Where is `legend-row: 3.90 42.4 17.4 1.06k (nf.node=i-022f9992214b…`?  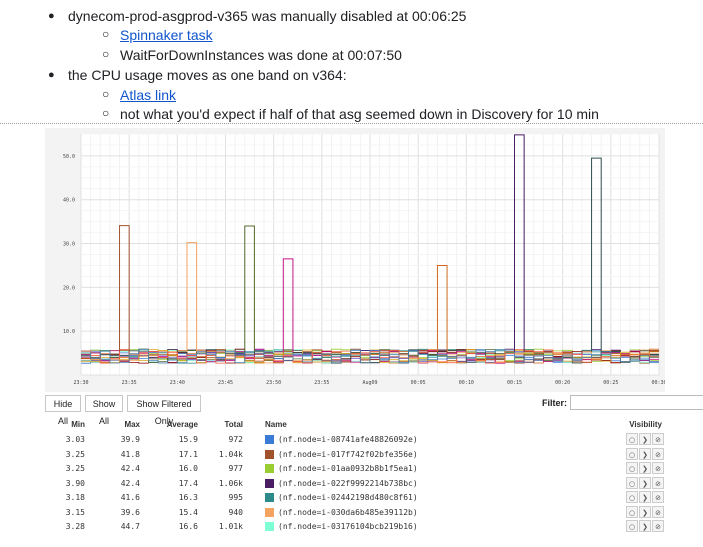 legend-row: 3.90 42.4 17.4 1.06k (nf.node=i-022f9992214b… is located at coordinates (355, 483).